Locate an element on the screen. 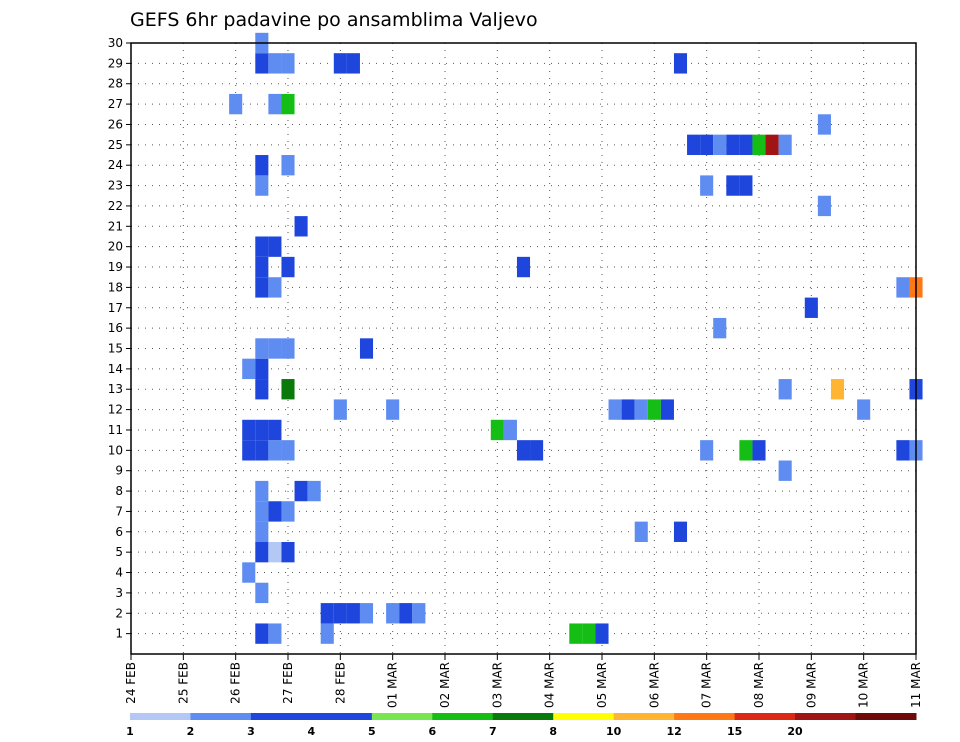  colorbar-label: 6 is located at coordinates (432, 731).